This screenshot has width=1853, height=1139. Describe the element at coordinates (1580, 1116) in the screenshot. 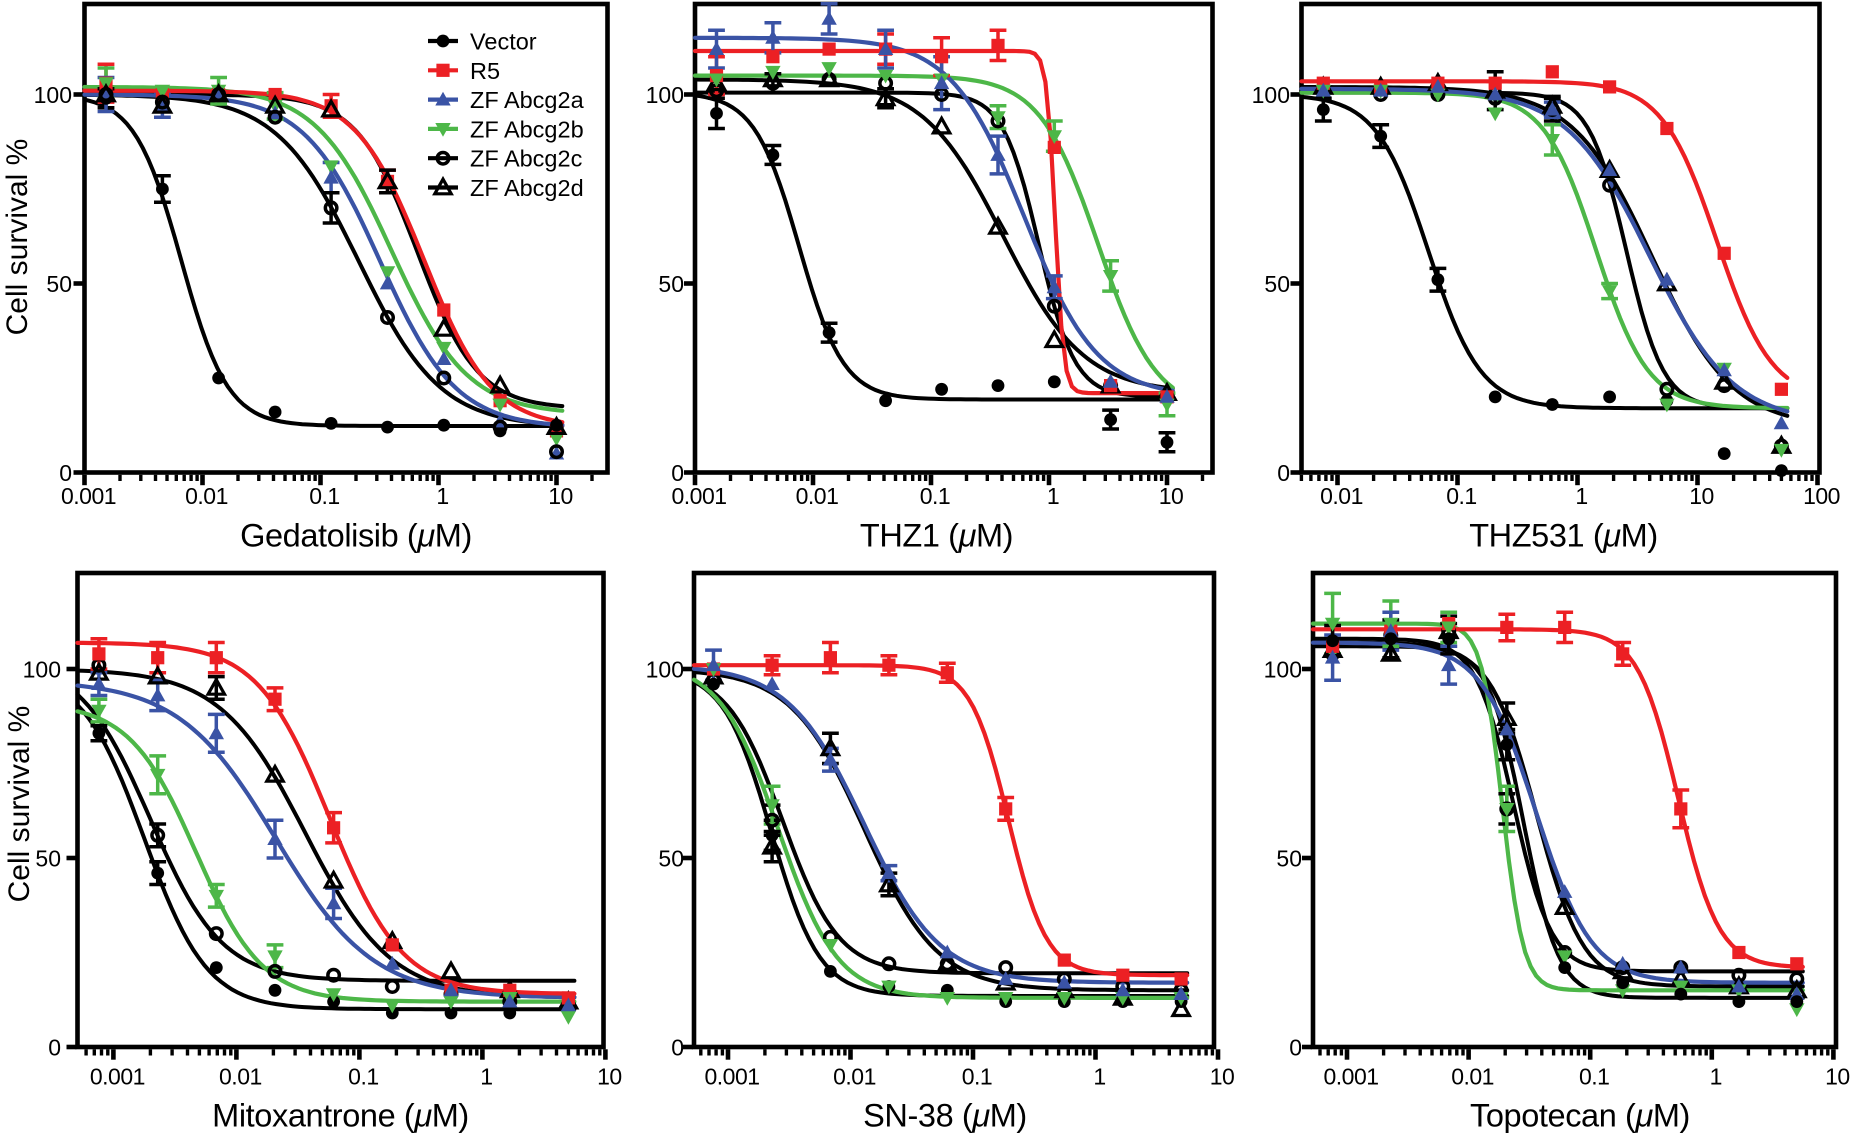

I see `svg-text: Topotecan (μM)` at that location.